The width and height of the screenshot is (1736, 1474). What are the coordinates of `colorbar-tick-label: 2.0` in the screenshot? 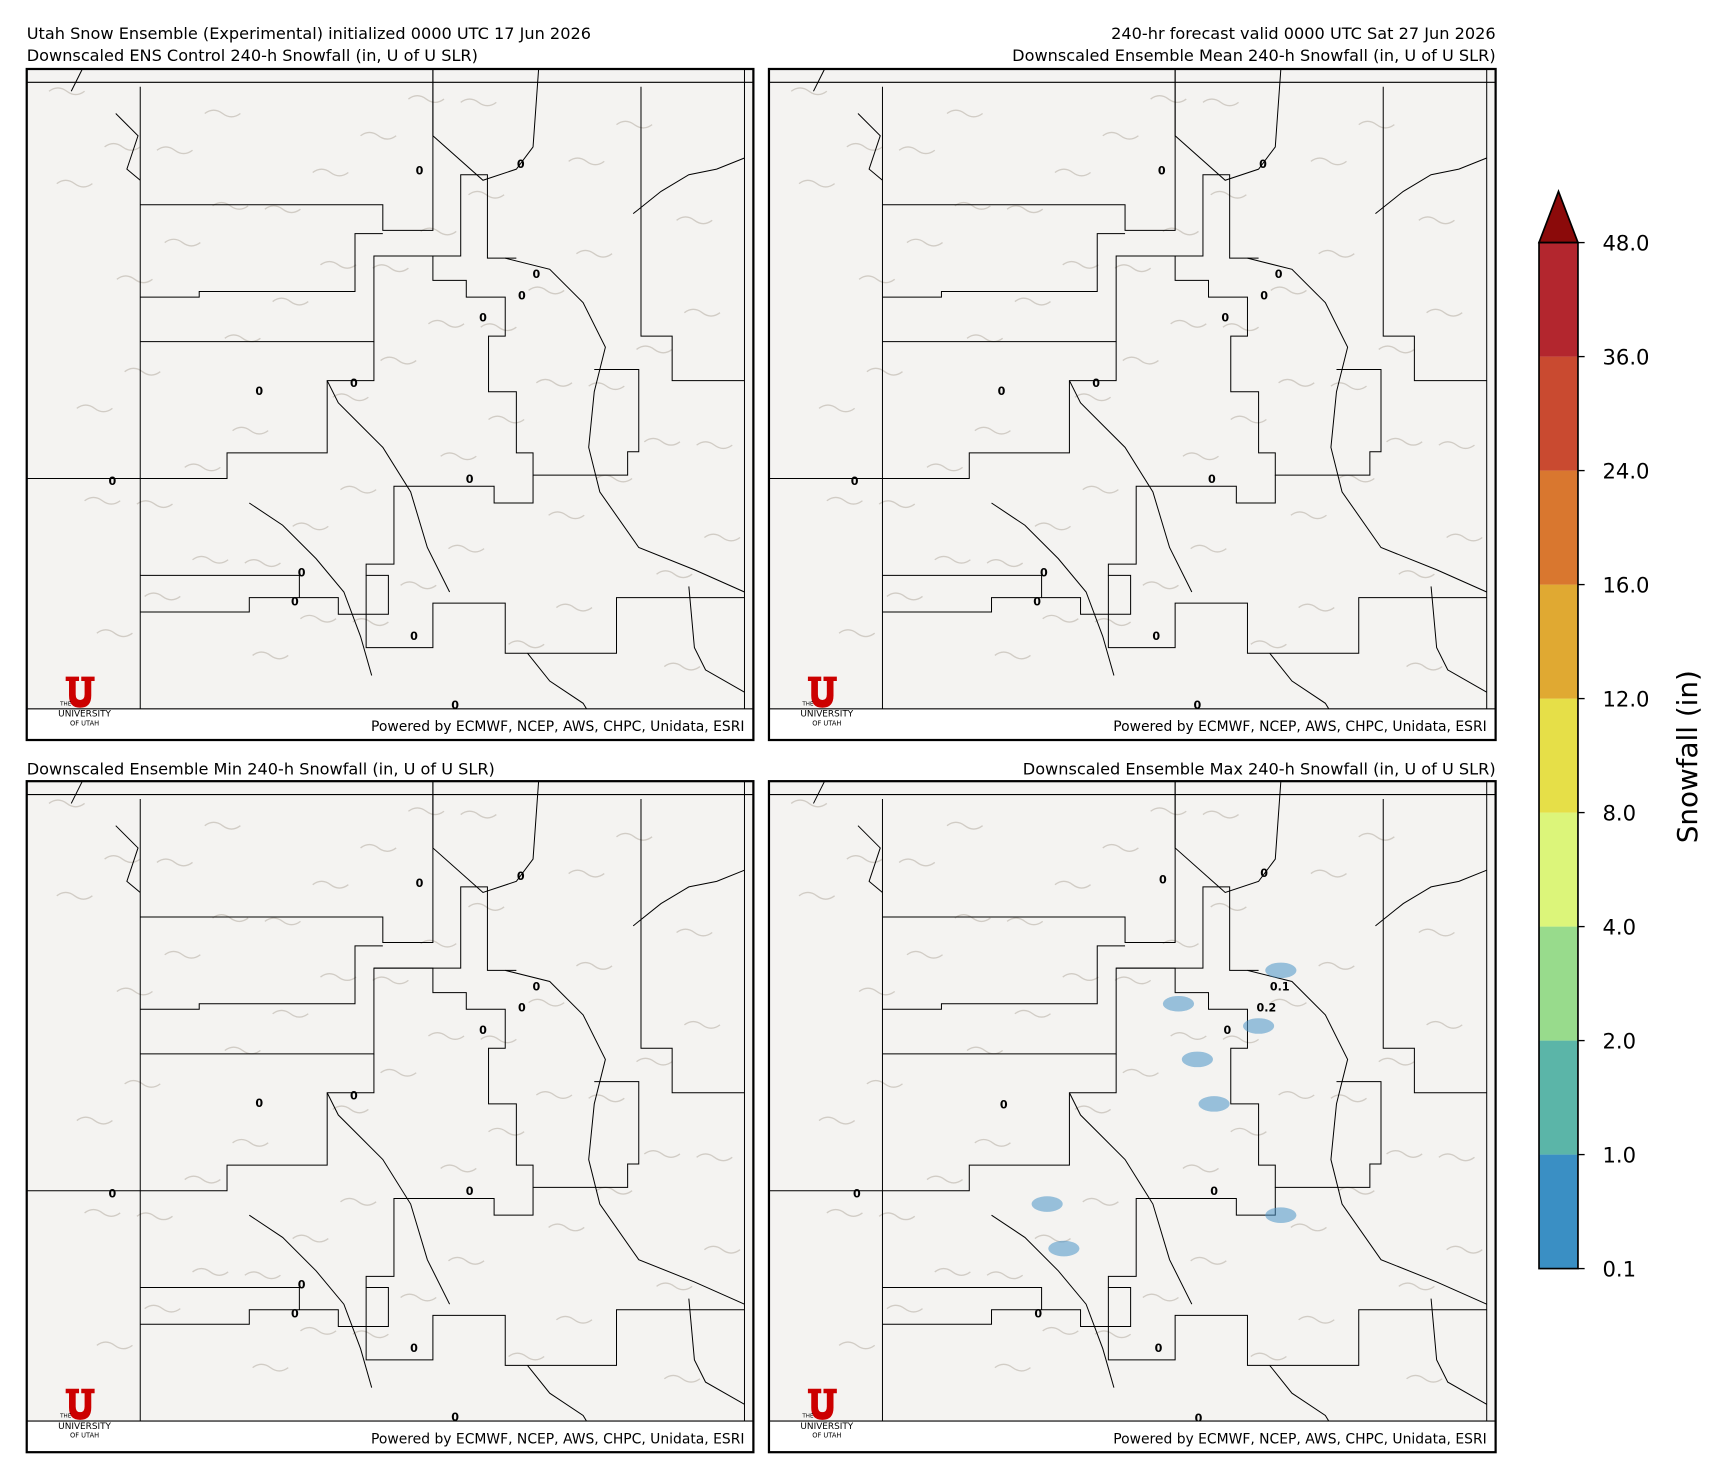 It's located at (1619, 1040).